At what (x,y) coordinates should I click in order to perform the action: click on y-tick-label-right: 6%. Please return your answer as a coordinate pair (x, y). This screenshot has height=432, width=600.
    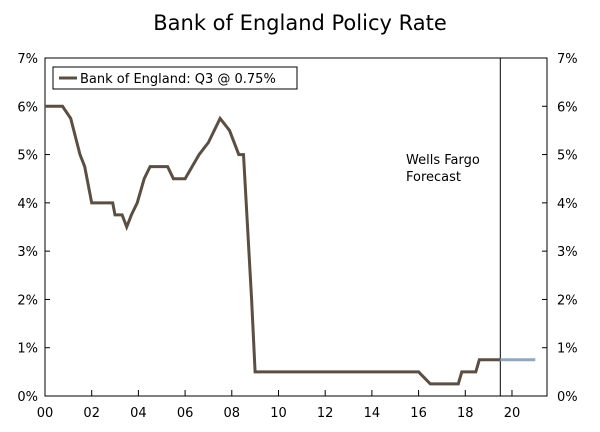
    Looking at the image, I should click on (567, 107).